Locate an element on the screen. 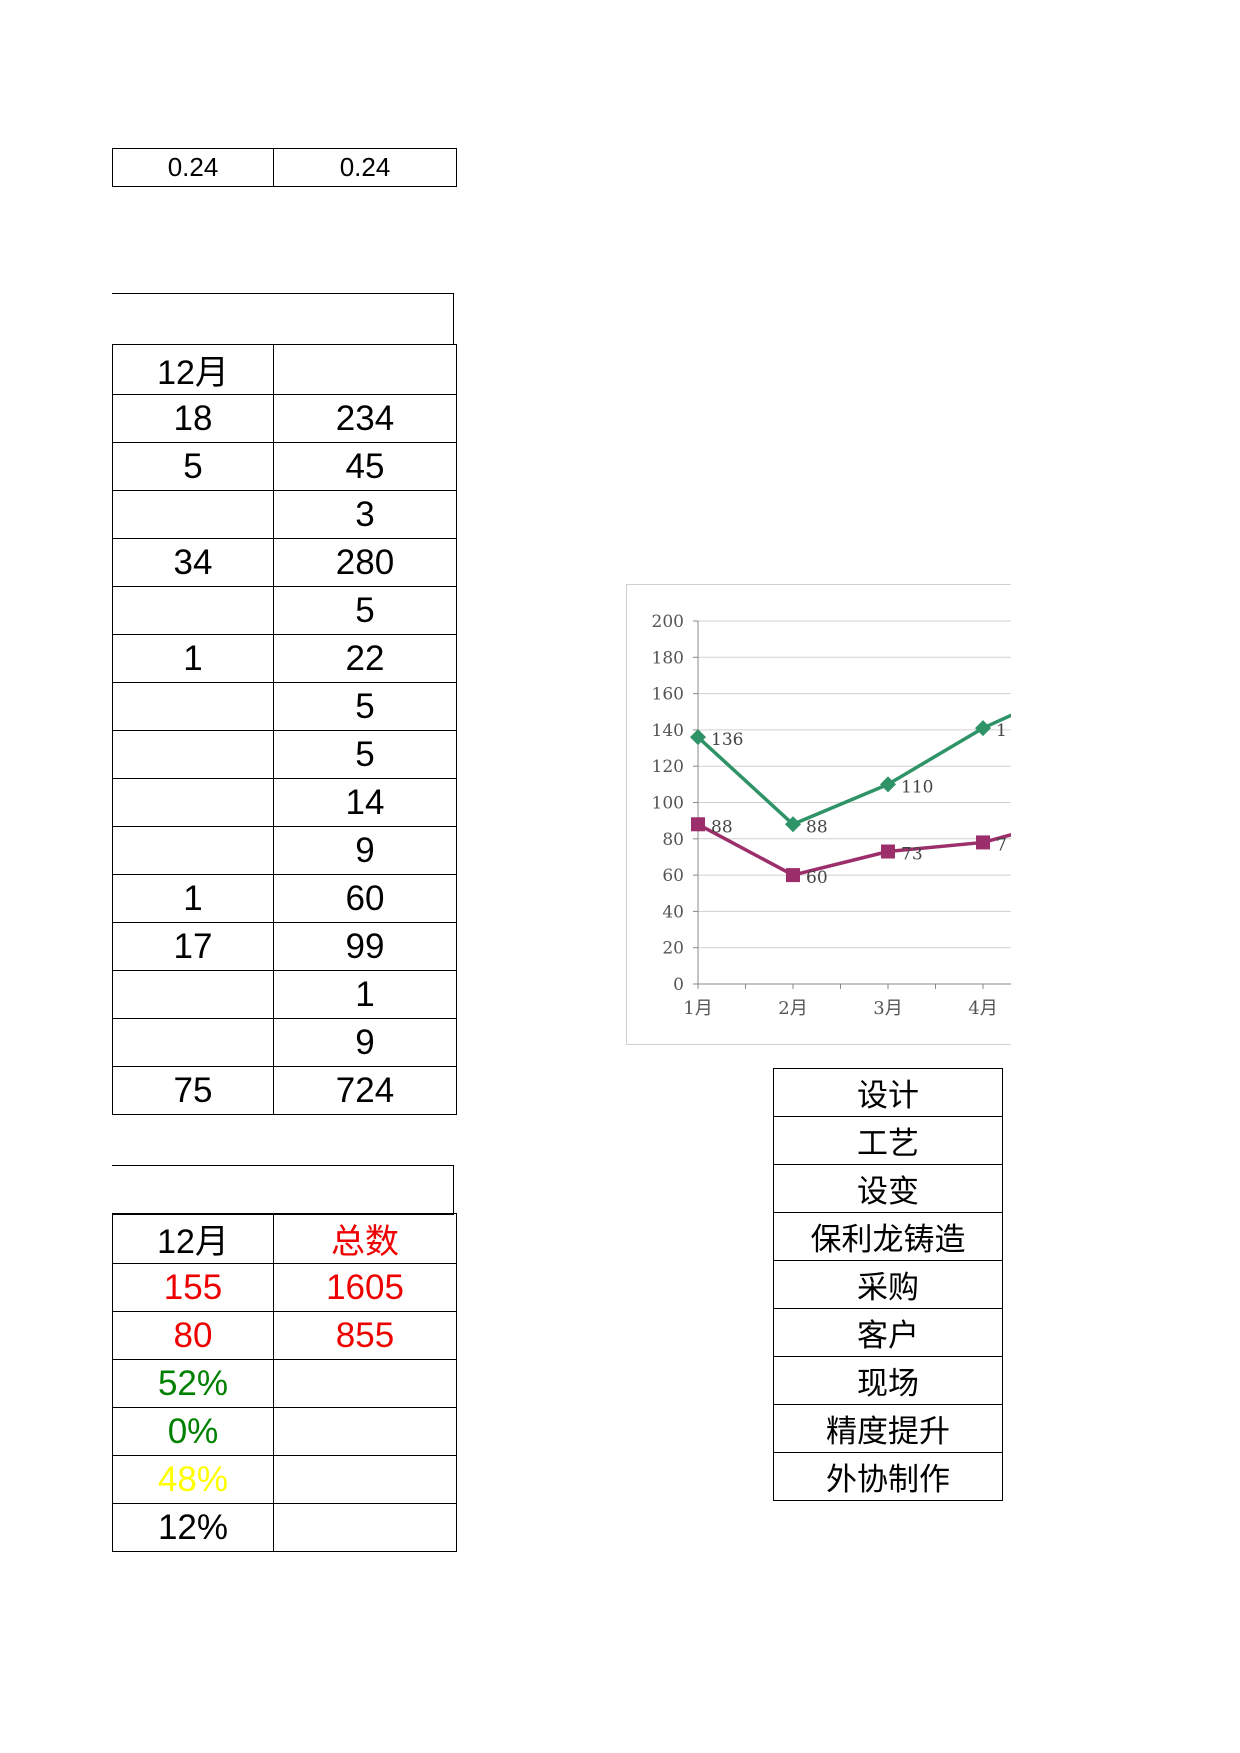  table2-cell-total: 1605 is located at coordinates (365, 1287).